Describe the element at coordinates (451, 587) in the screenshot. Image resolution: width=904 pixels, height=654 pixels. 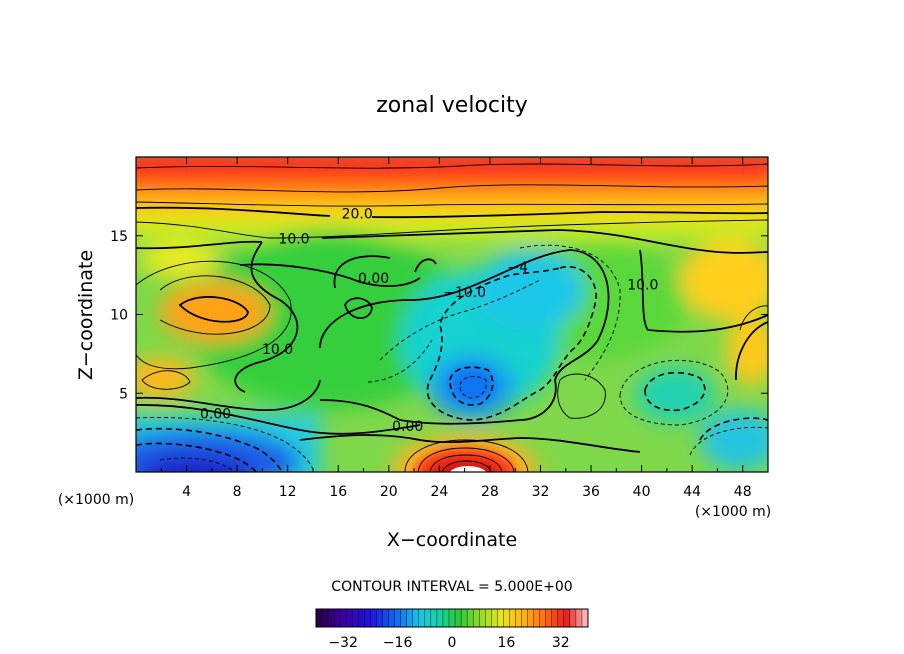
I see `contour-interval-text: CONTOUR INTERVAL = 5.000E+00` at that location.